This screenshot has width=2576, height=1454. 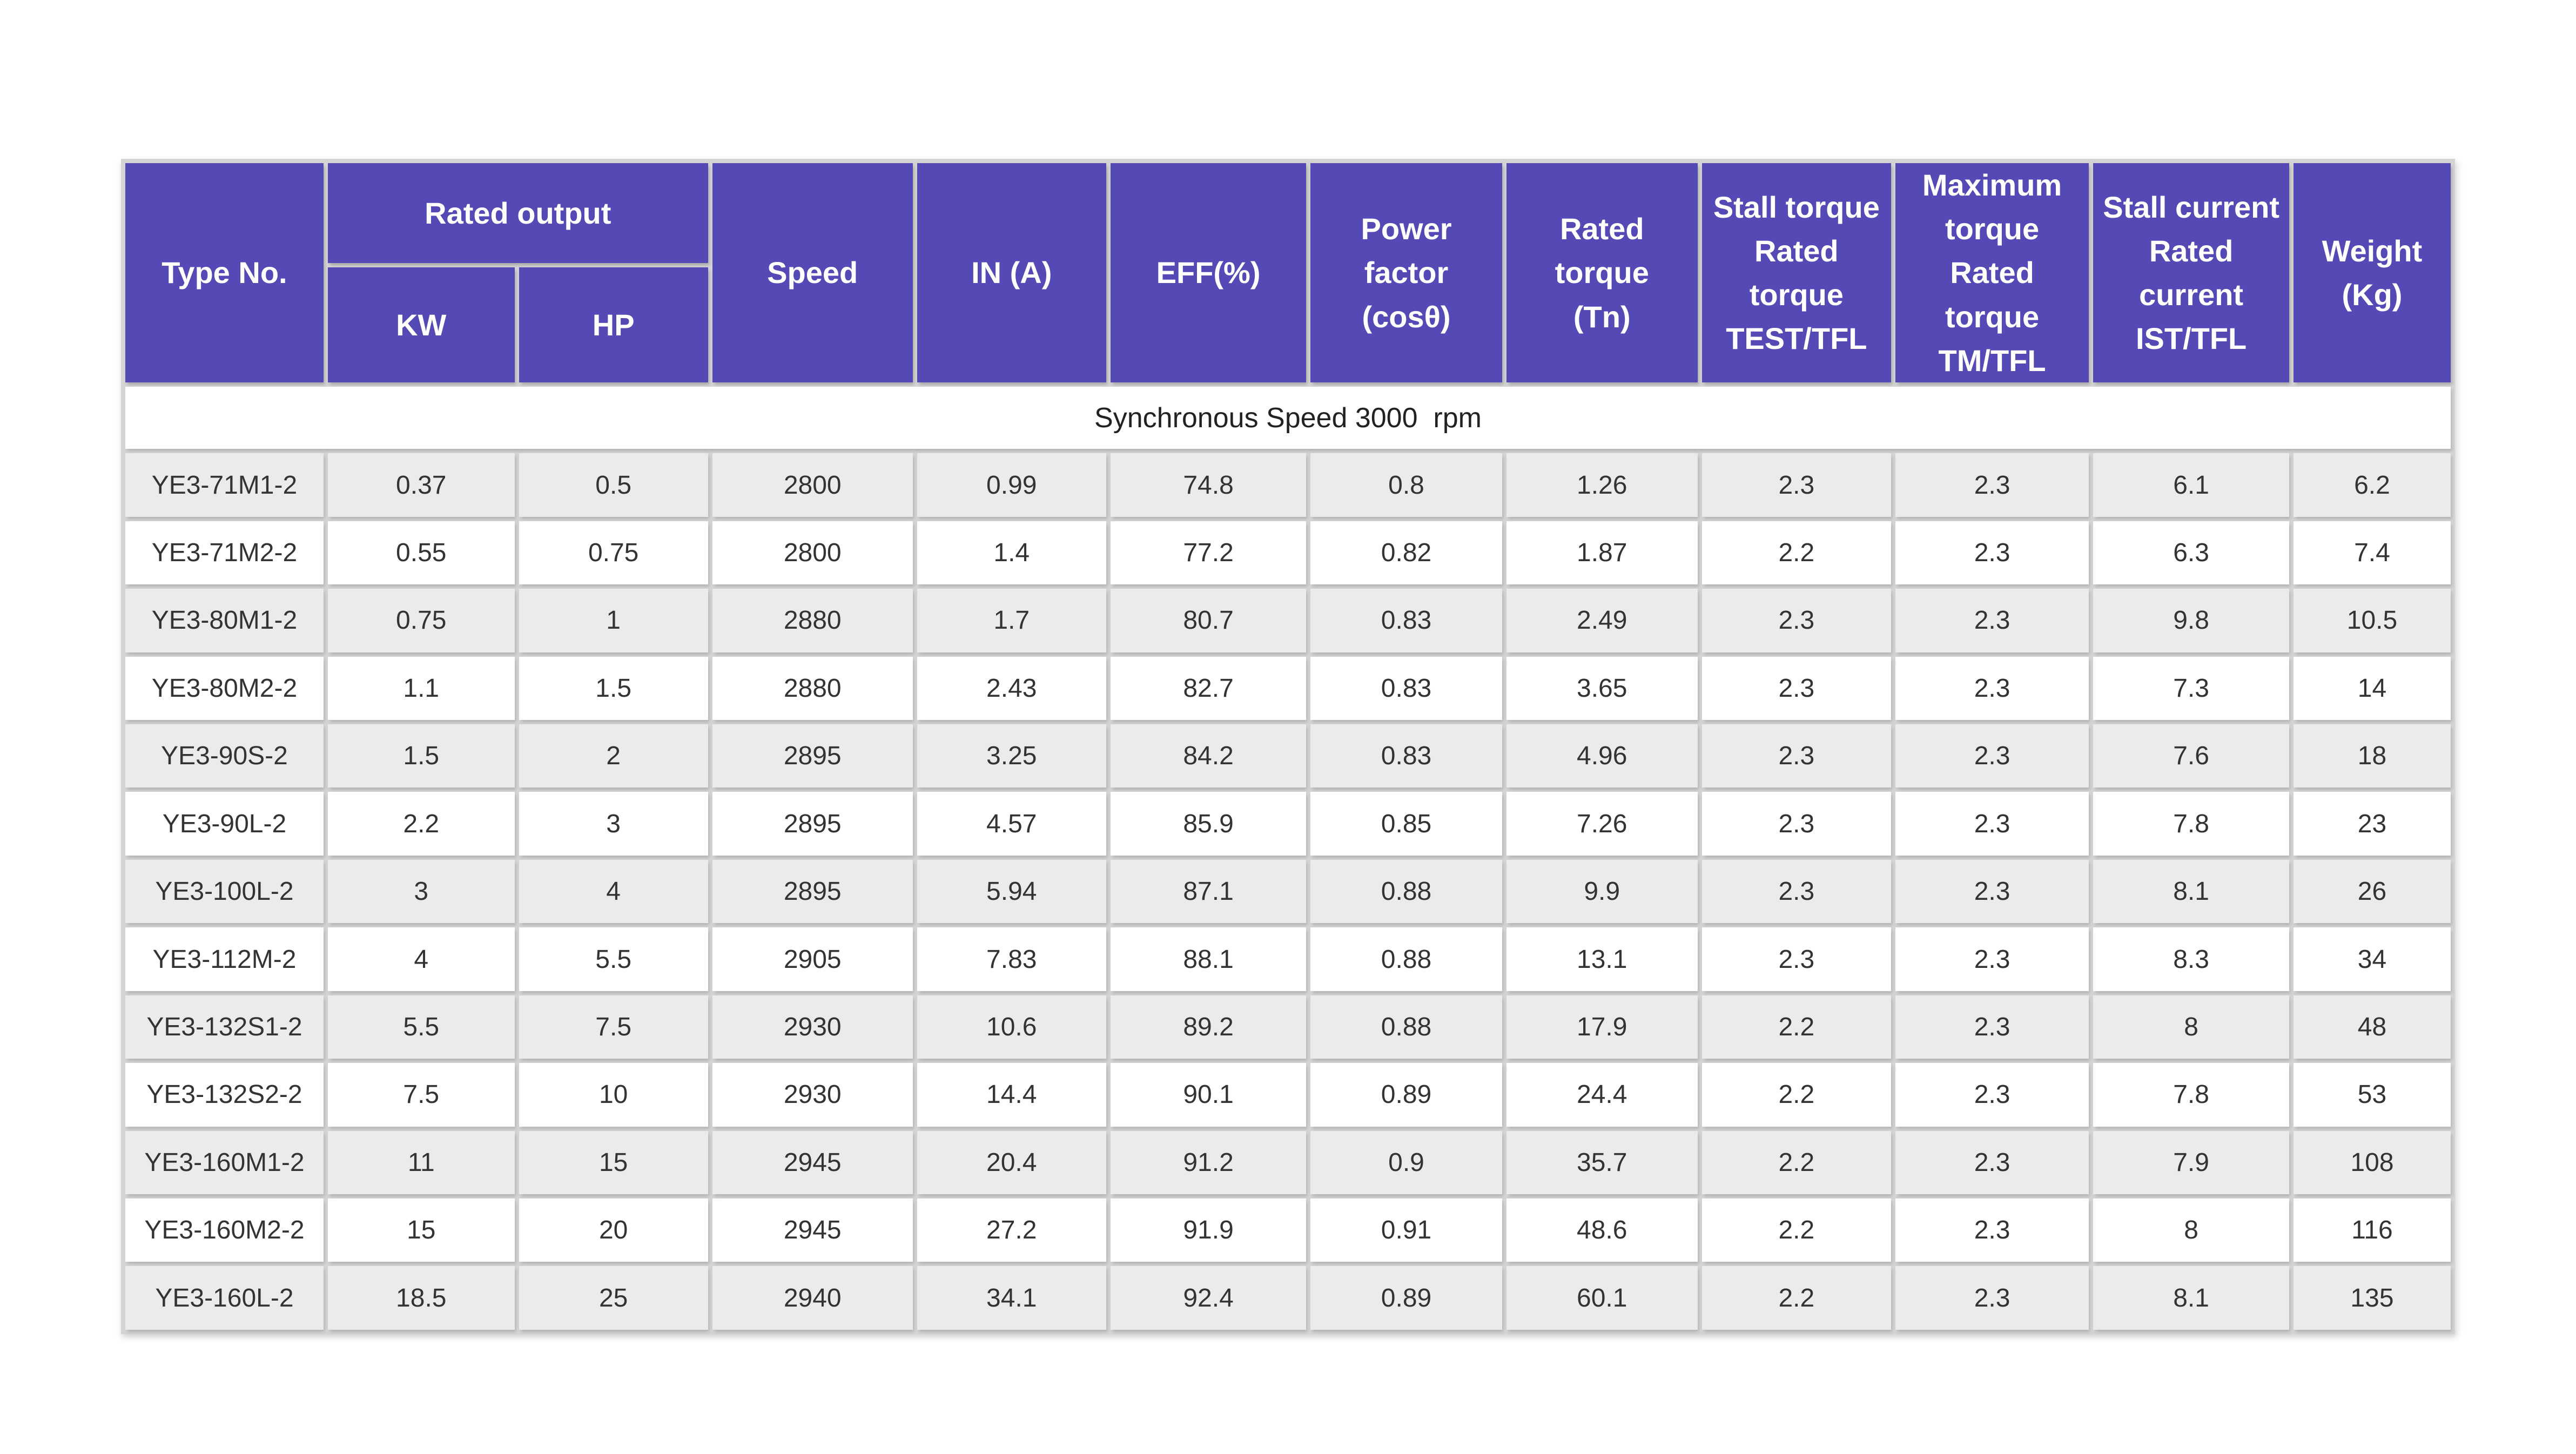 I want to click on cell-value: 7.9, so click(x=2191, y=1162).